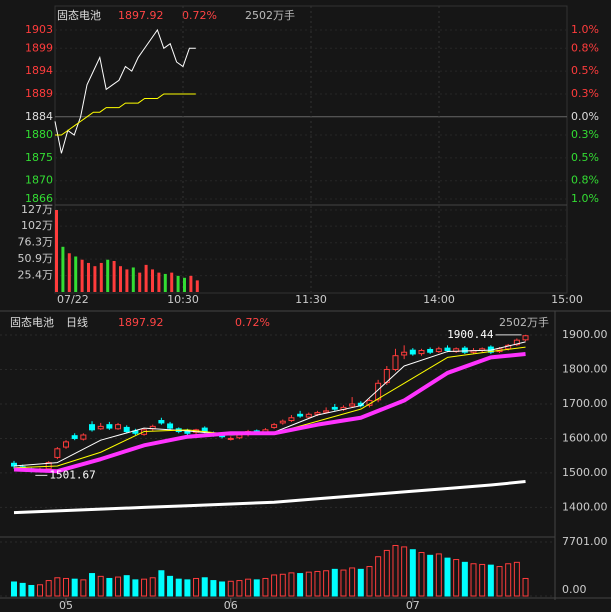 This screenshot has height=612, width=611. What do you see at coordinates (39, 70) in the screenshot?
I see `y-tick-label: 1894` at bounding box center [39, 70].